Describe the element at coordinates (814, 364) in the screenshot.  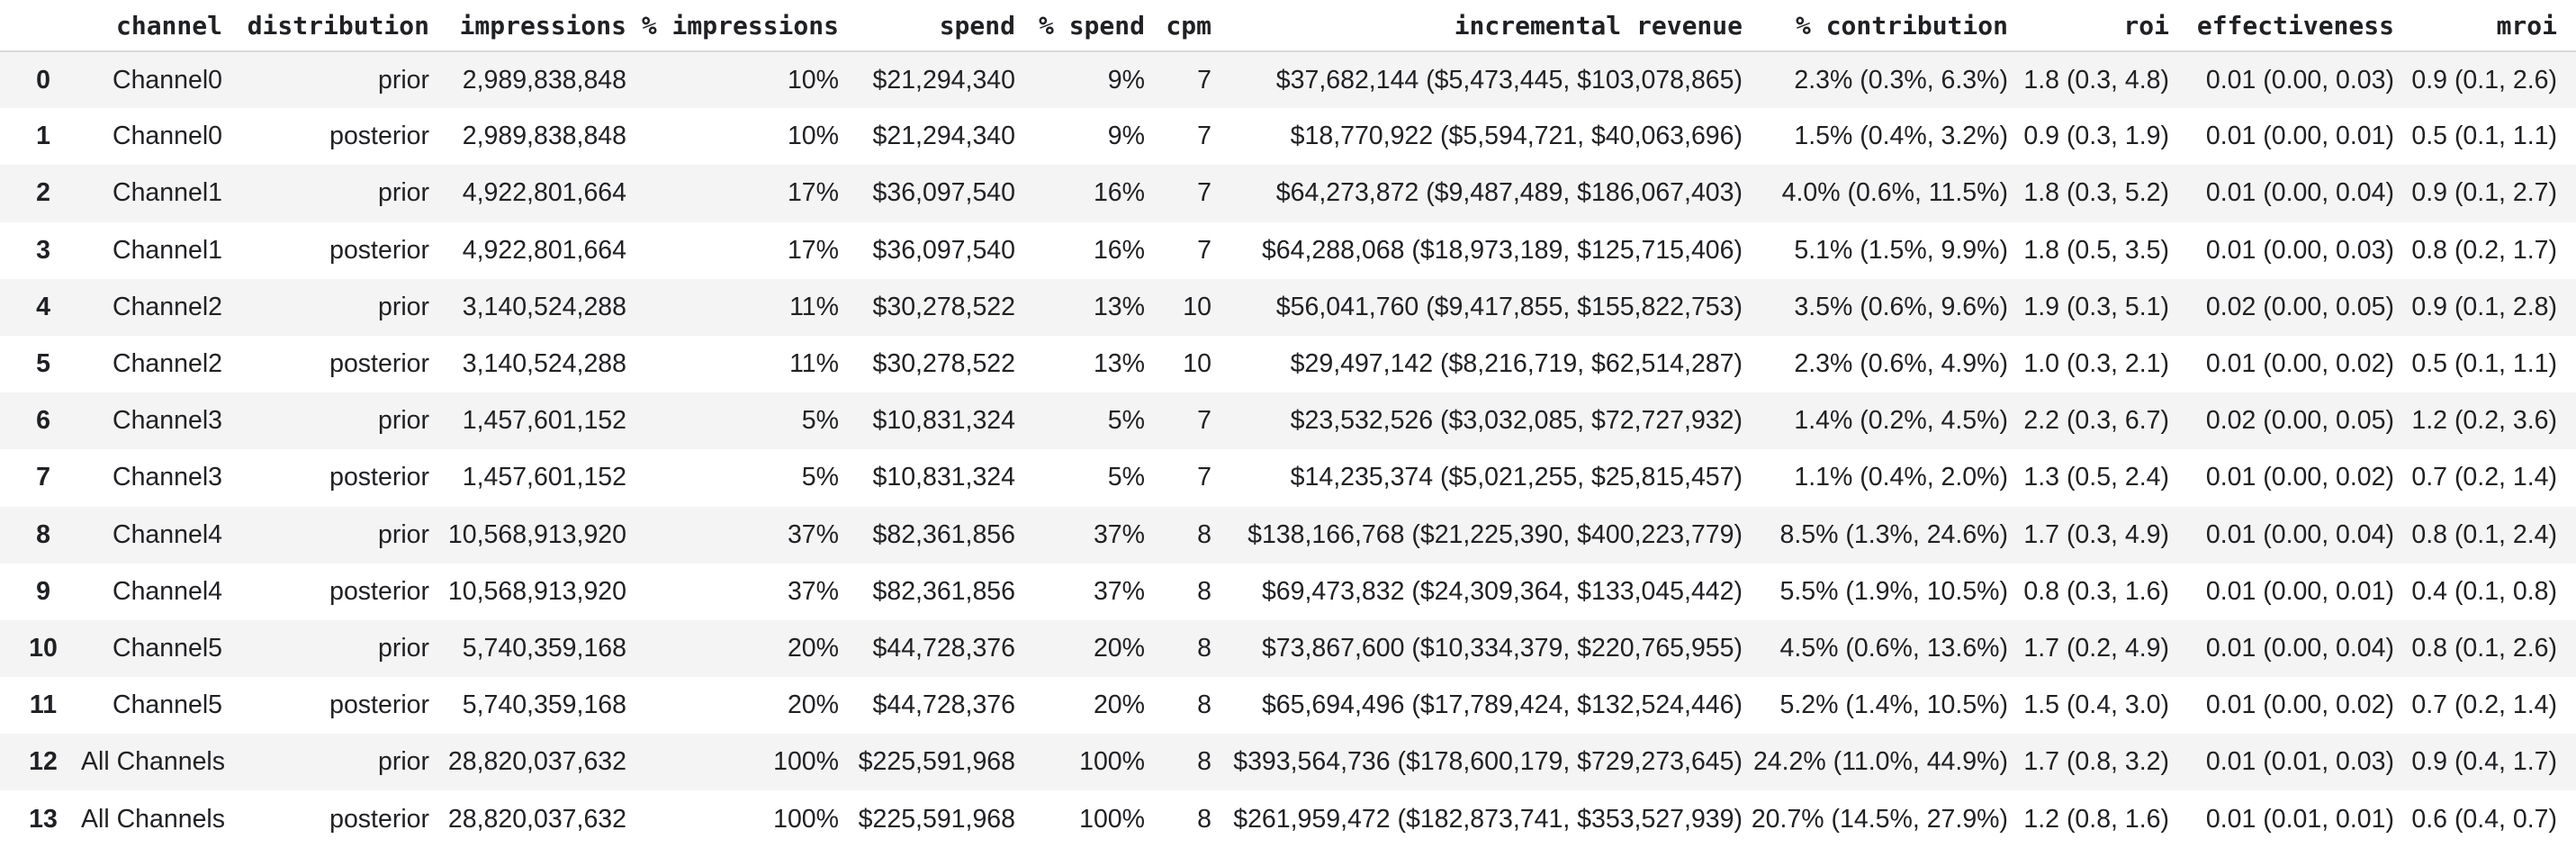
I see `cell-pct-impressions: 11%` at that location.